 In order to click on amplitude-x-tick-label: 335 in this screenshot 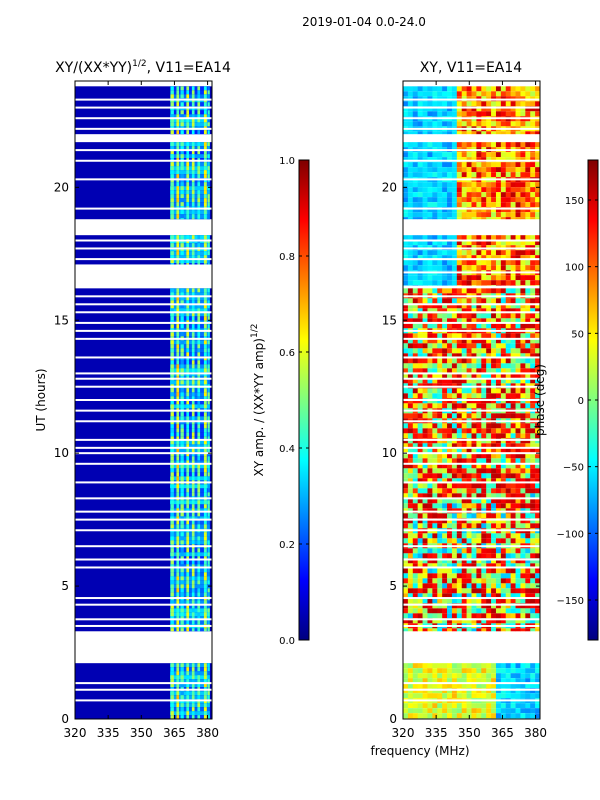, I will do `click(108, 733)`.